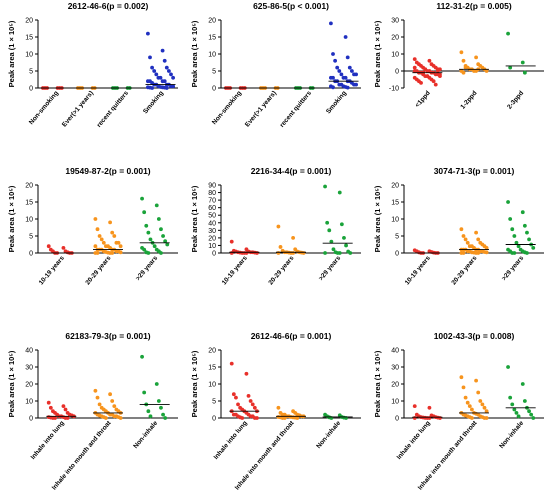  I want to click on x-tick-label: Non-smoking, so click(44, 108).